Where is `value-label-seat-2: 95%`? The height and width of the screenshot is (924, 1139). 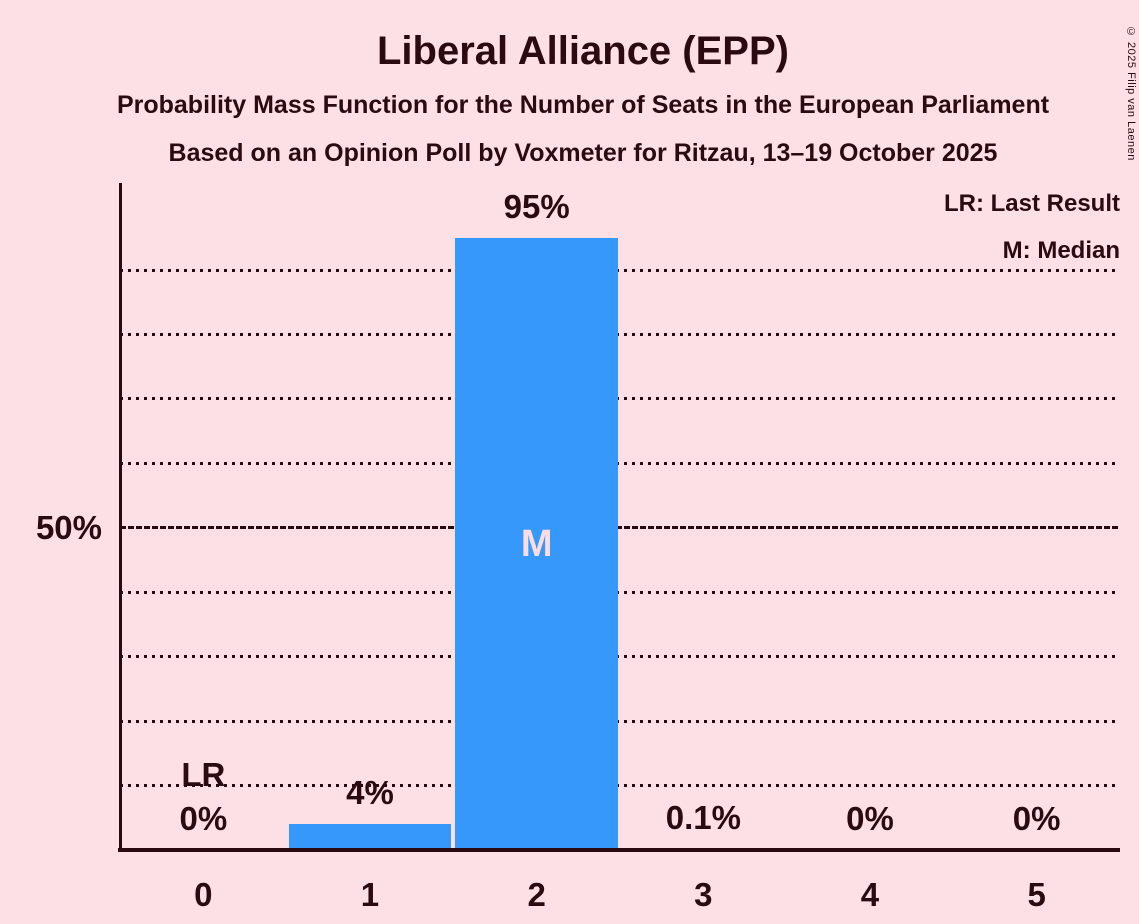
value-label-seat-2: 95% is located at coordinates (536, 206).